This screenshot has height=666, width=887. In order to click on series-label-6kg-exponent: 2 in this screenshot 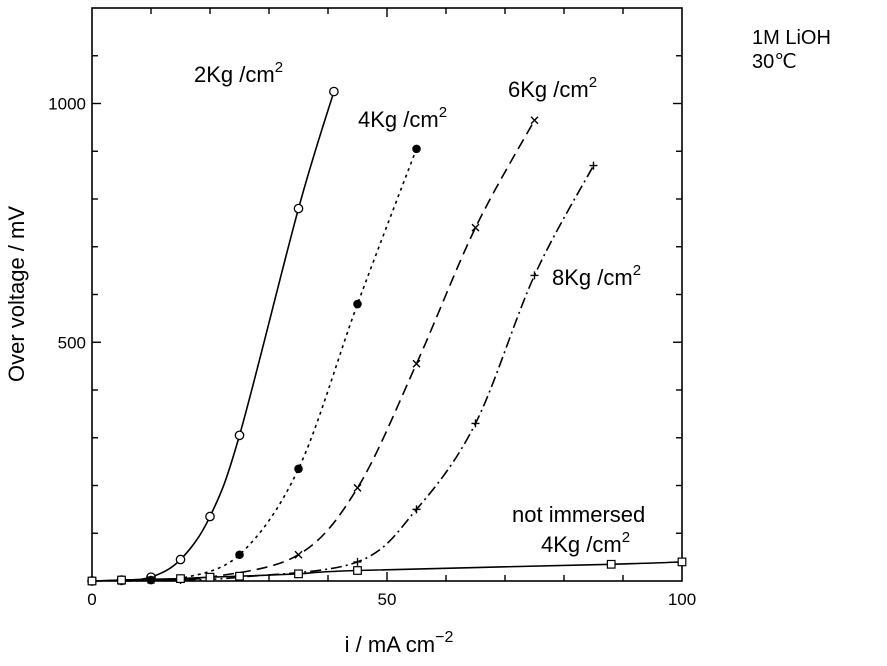, I will do `click(593, 82)`.